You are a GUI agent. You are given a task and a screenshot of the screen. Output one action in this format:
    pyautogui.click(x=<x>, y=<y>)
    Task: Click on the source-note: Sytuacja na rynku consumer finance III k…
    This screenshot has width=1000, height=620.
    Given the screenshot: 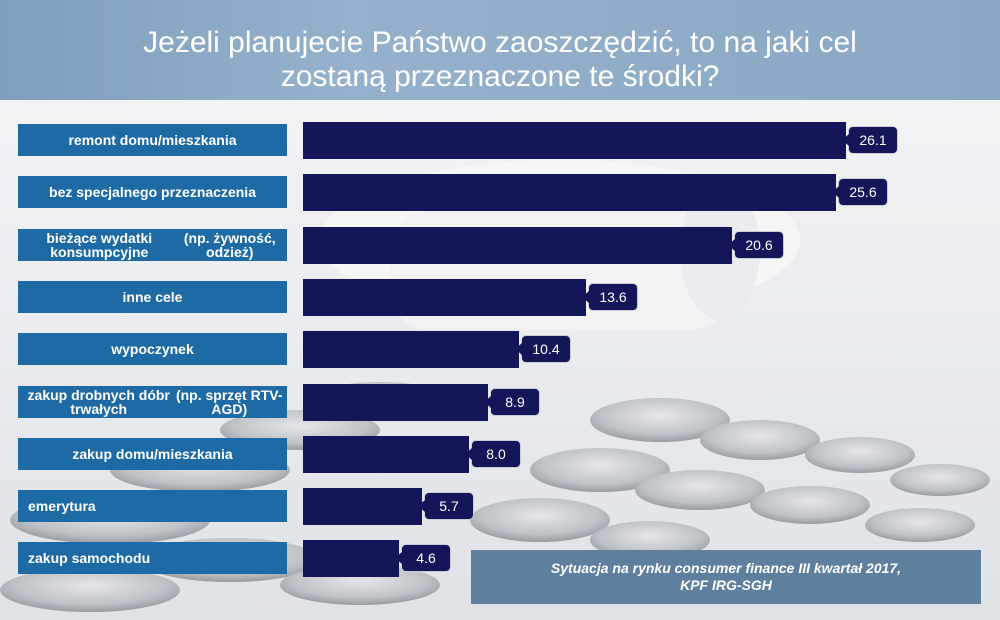 What is the action you would take?
    pyautogui.click(x=726, y=577)
    